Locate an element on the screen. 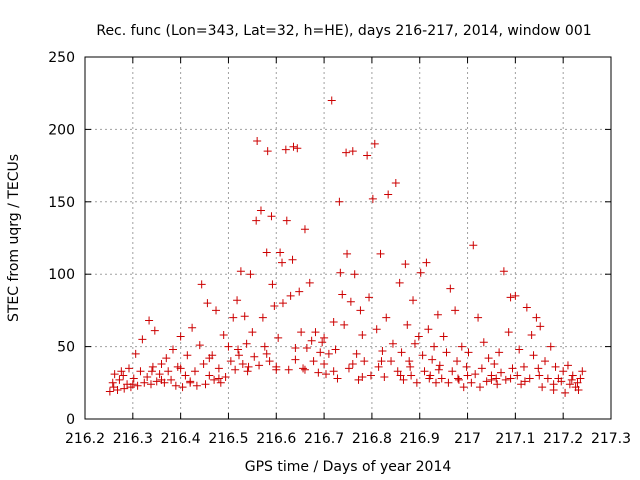 The image size is (640, 480). x-tick-label: 216.6 is located at coordinates (276, 439).